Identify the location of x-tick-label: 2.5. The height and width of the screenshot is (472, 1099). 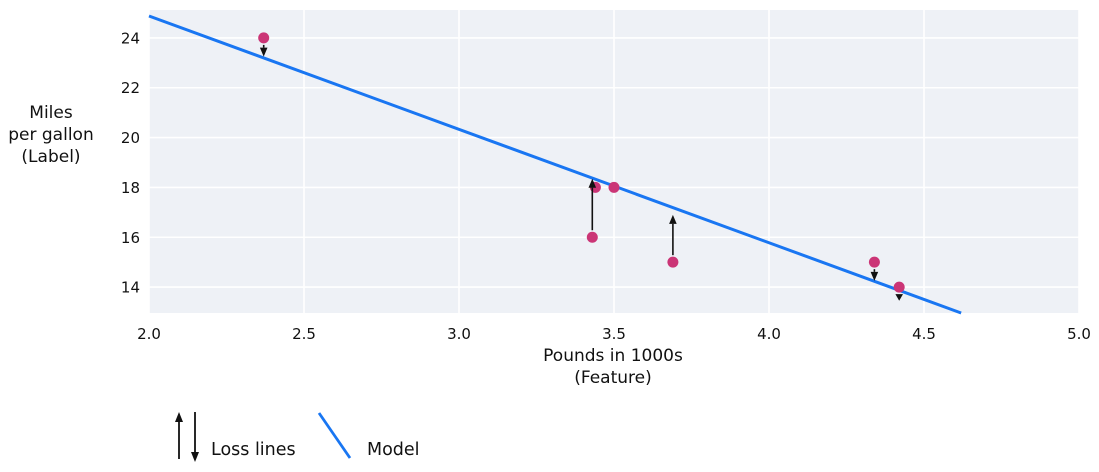
(304, 334).